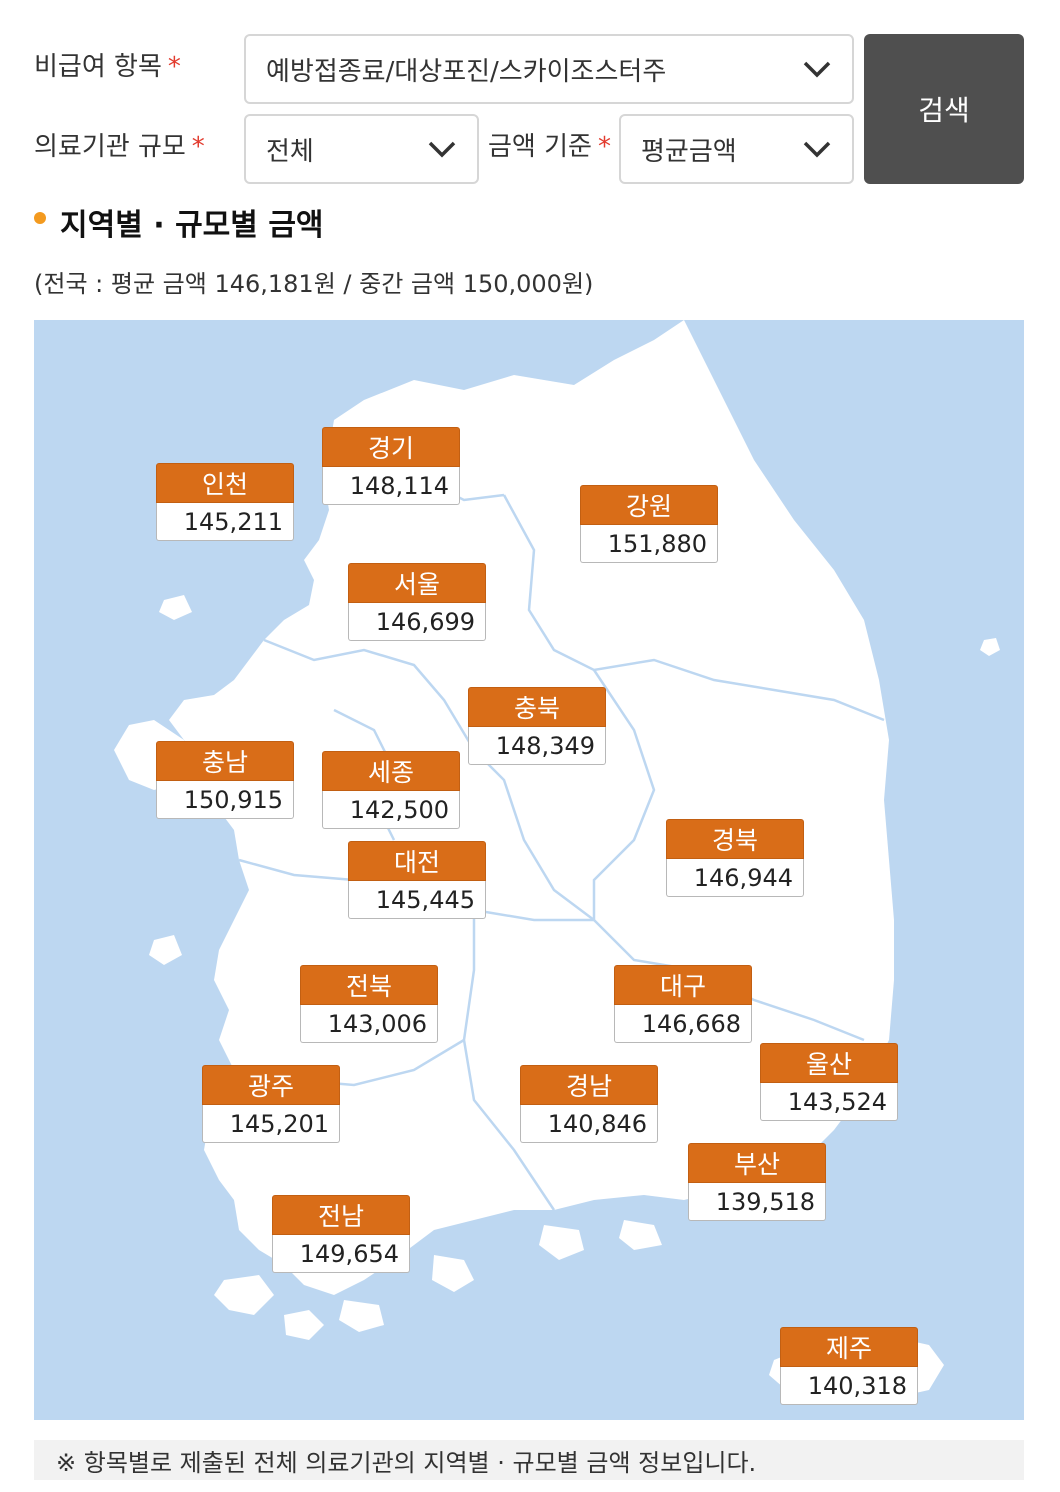 The image size is (1060, 1492). Describe the element at coordinates (689, 151) in the screenshot. I see `basis-select-value: 평균금액` at that location.